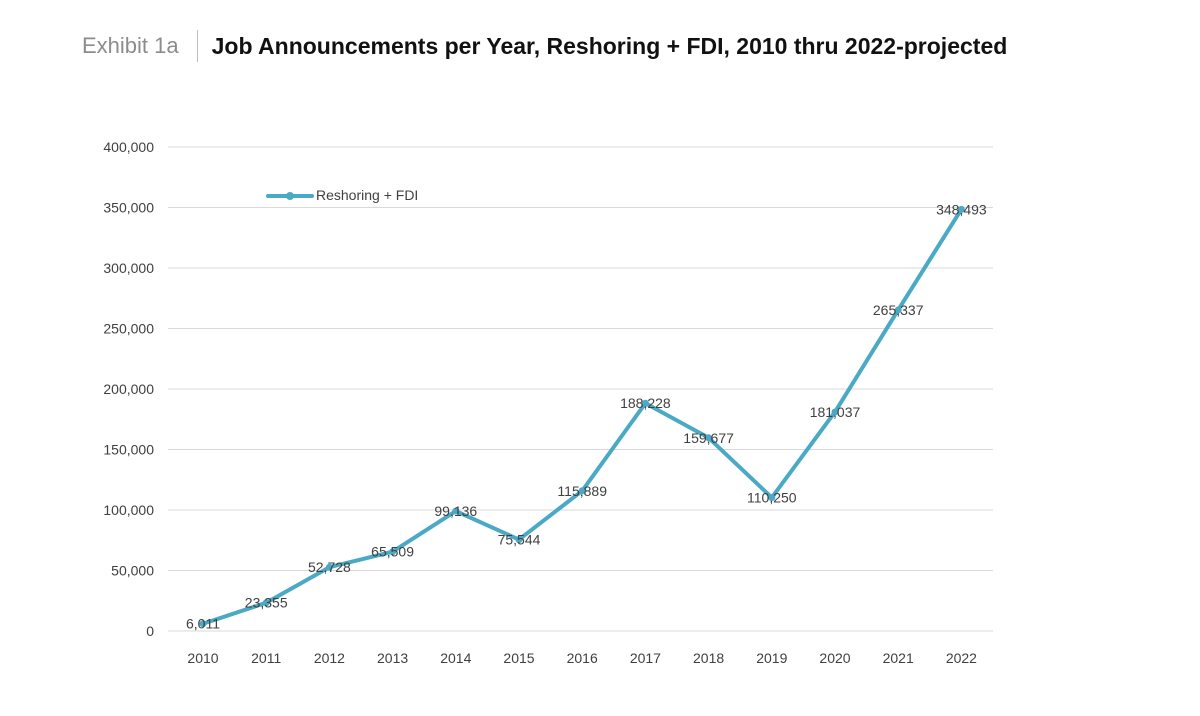  What do you see at coordinates (128, 510) in the screenshot?
I see `y-tick-label: 100,000` at bounding box center [128, 510].